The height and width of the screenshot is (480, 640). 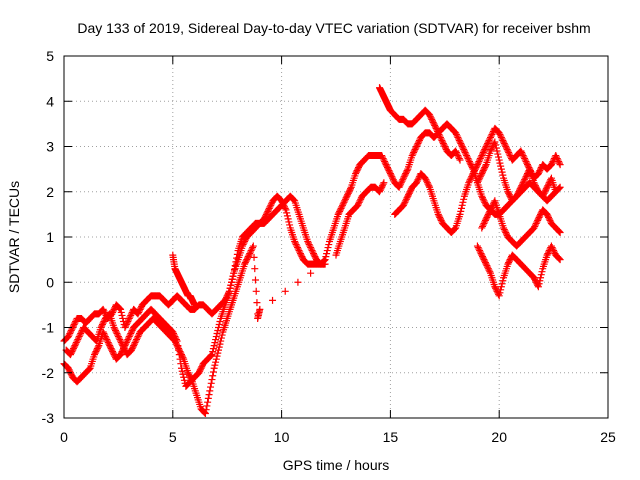 I want to click on x-tick-label: 10, so click(x=282, y=437).